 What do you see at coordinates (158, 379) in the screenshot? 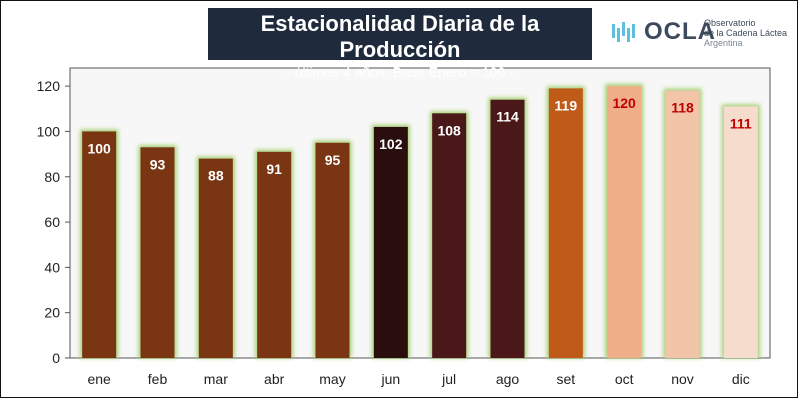
I see `x-tick-label: feb` at bounding box center [158, 379].